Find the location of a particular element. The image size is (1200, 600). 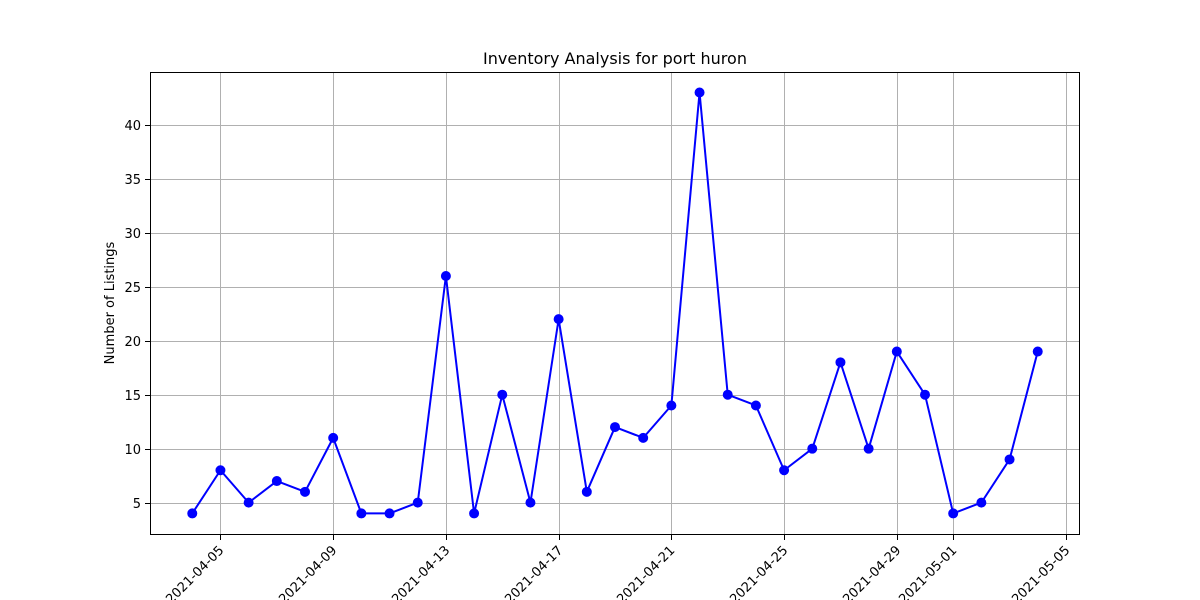

y-tick-label: 5 is located at coordinates (137, 504).